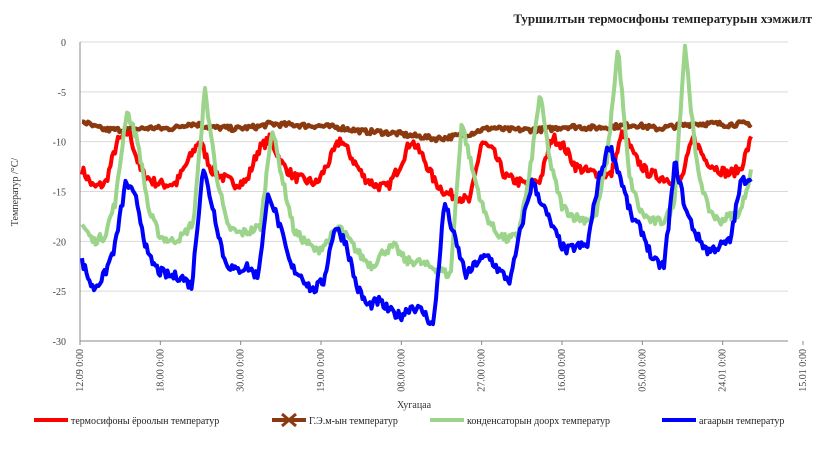 The width and height of the screenshot is (825, 450). I want to click on x-tick-label: 18.00 0:00, so click(160, 370).